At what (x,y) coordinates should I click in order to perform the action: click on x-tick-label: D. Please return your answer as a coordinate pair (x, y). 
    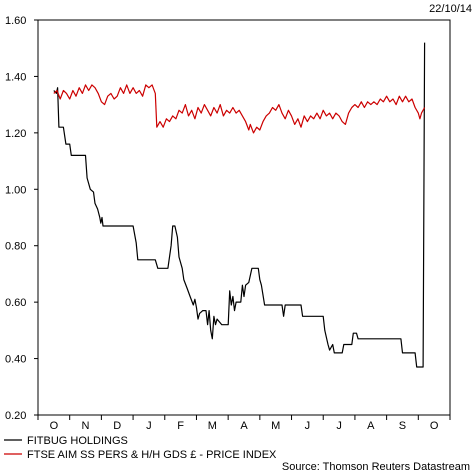
    Looking at the image, I should click on (117, 426).